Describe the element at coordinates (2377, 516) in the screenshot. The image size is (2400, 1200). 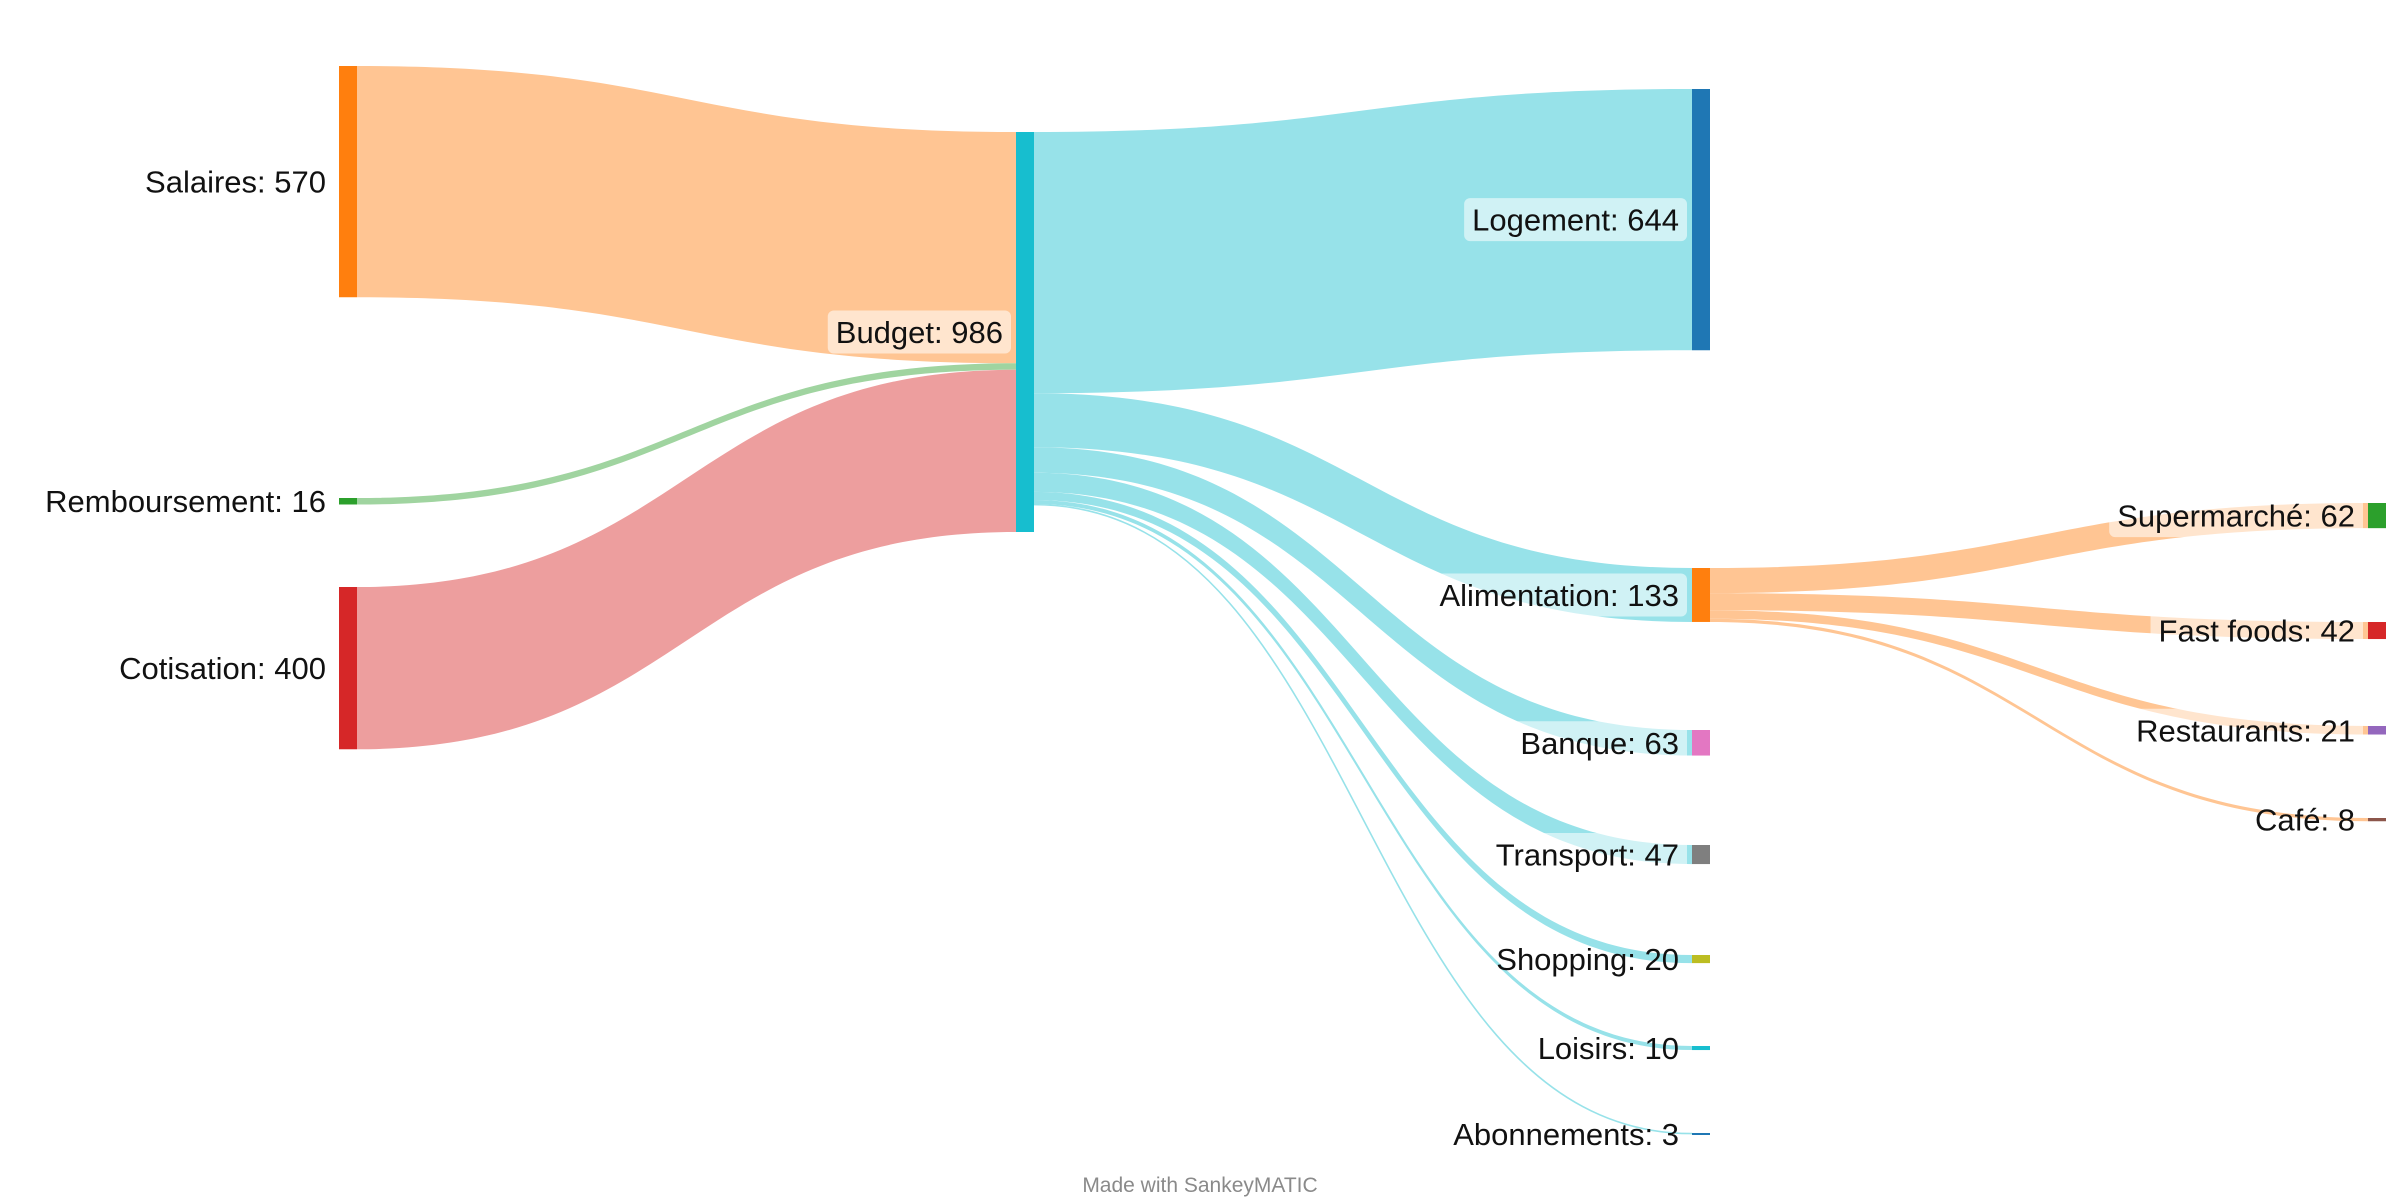
I see `node-supermarche` at that location.